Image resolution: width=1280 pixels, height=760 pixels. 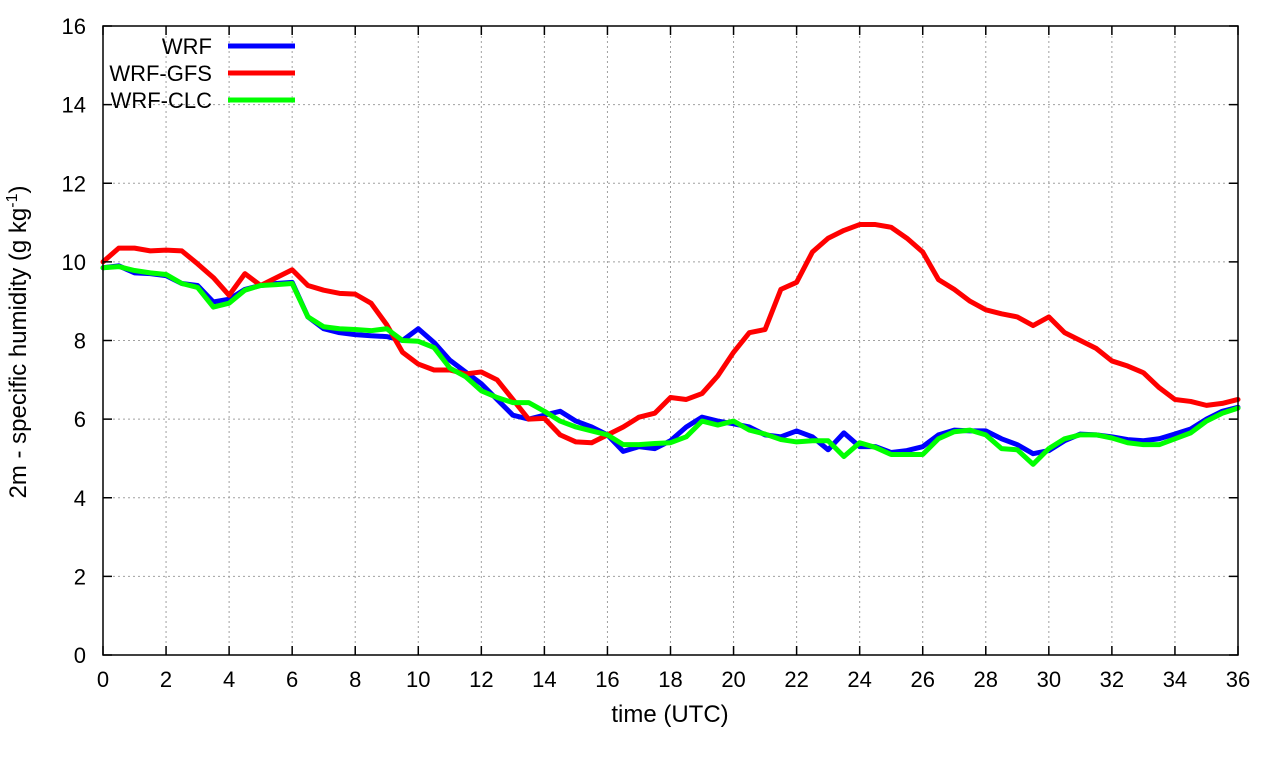 What do you see at coordinates (1175, 679) in the screenshot?
I see `x-tick-label: 34` at bounding box center [1175, 679].